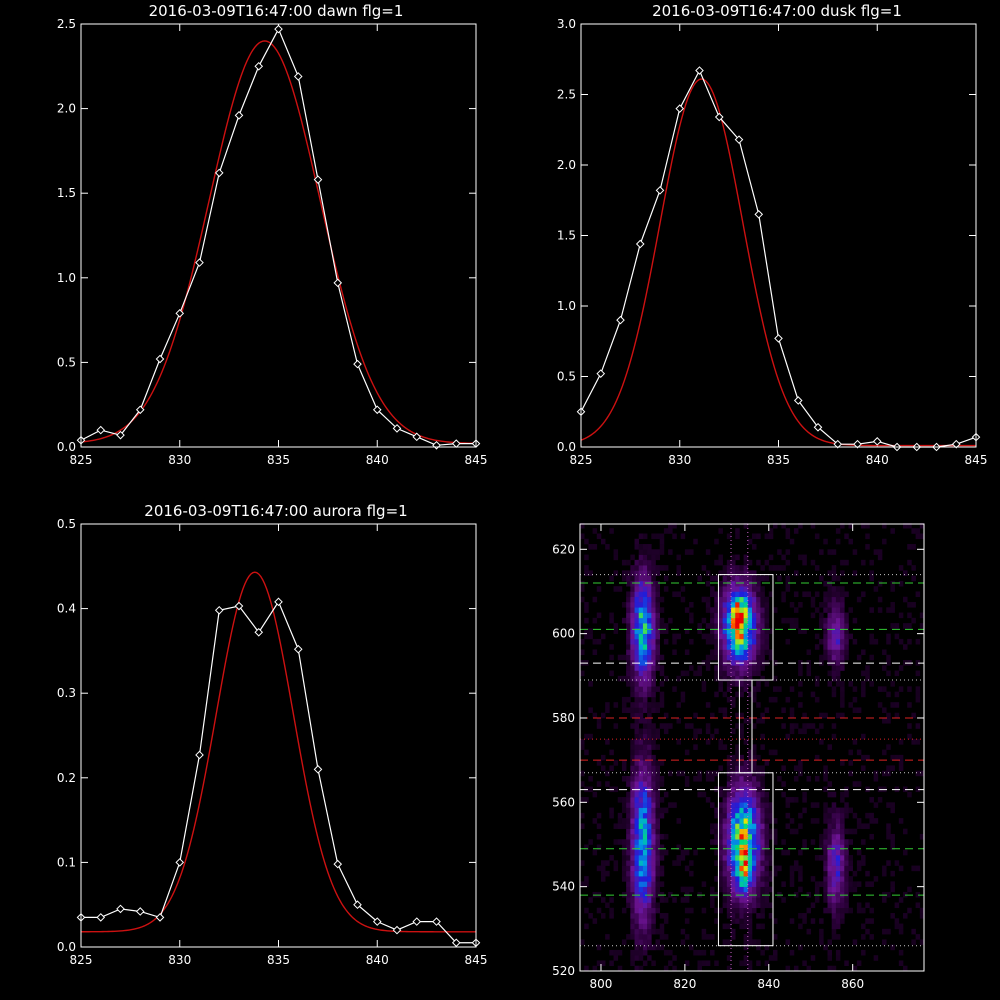 Image resolution: width=1000 pixels, height=1000 pixels. Describe the element at coordinates (377, 460) in the screenshot. I see `chart-dawn-x-tick-label: 840` at that location.